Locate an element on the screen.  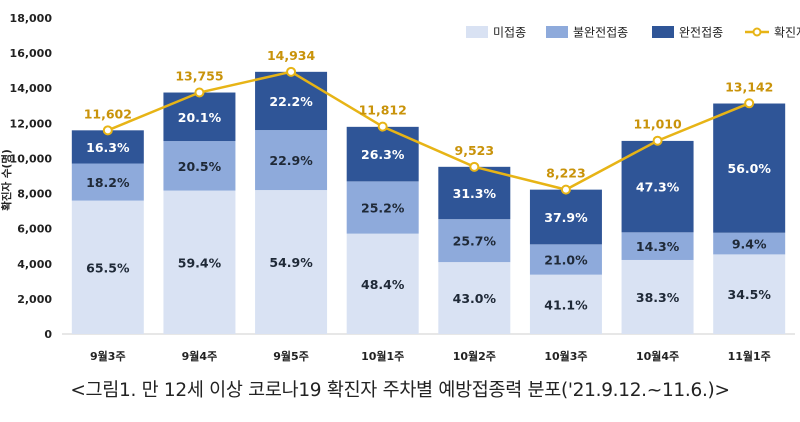
segment-label: 56.0% is located at coordinates (750, 168).